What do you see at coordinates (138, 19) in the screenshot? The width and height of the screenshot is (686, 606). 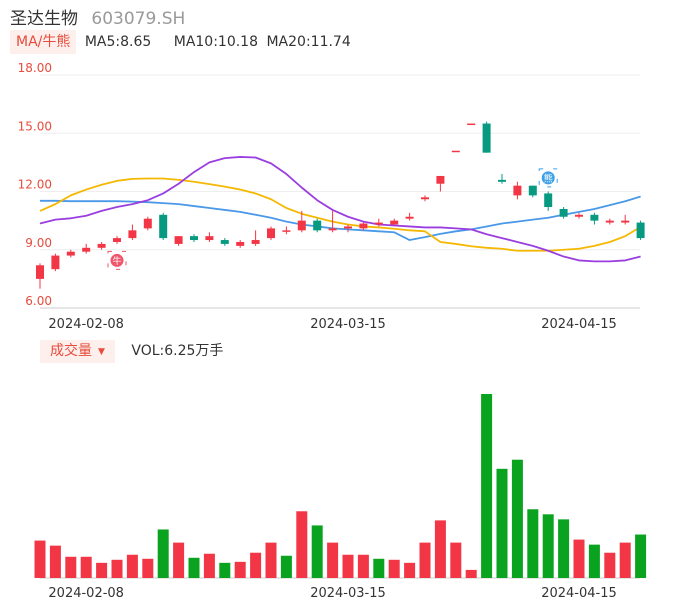 I see `stock-code: 603079.SH` at bounding box center [138, 19].